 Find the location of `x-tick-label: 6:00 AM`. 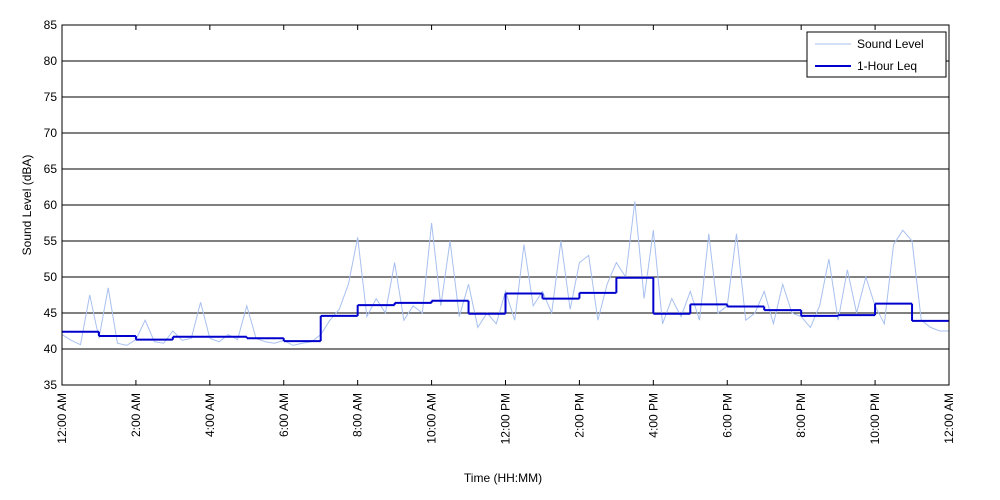

x-tick-label: 6:00 AM is located at coordinates (284, 415).